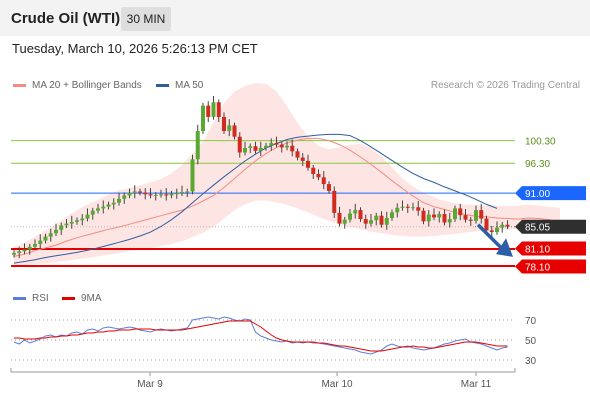 The image size is (590, 400). Describe the element at coordinates (550, 266) in the screenshot. I see `level-badge-5: 78.10` at that location.